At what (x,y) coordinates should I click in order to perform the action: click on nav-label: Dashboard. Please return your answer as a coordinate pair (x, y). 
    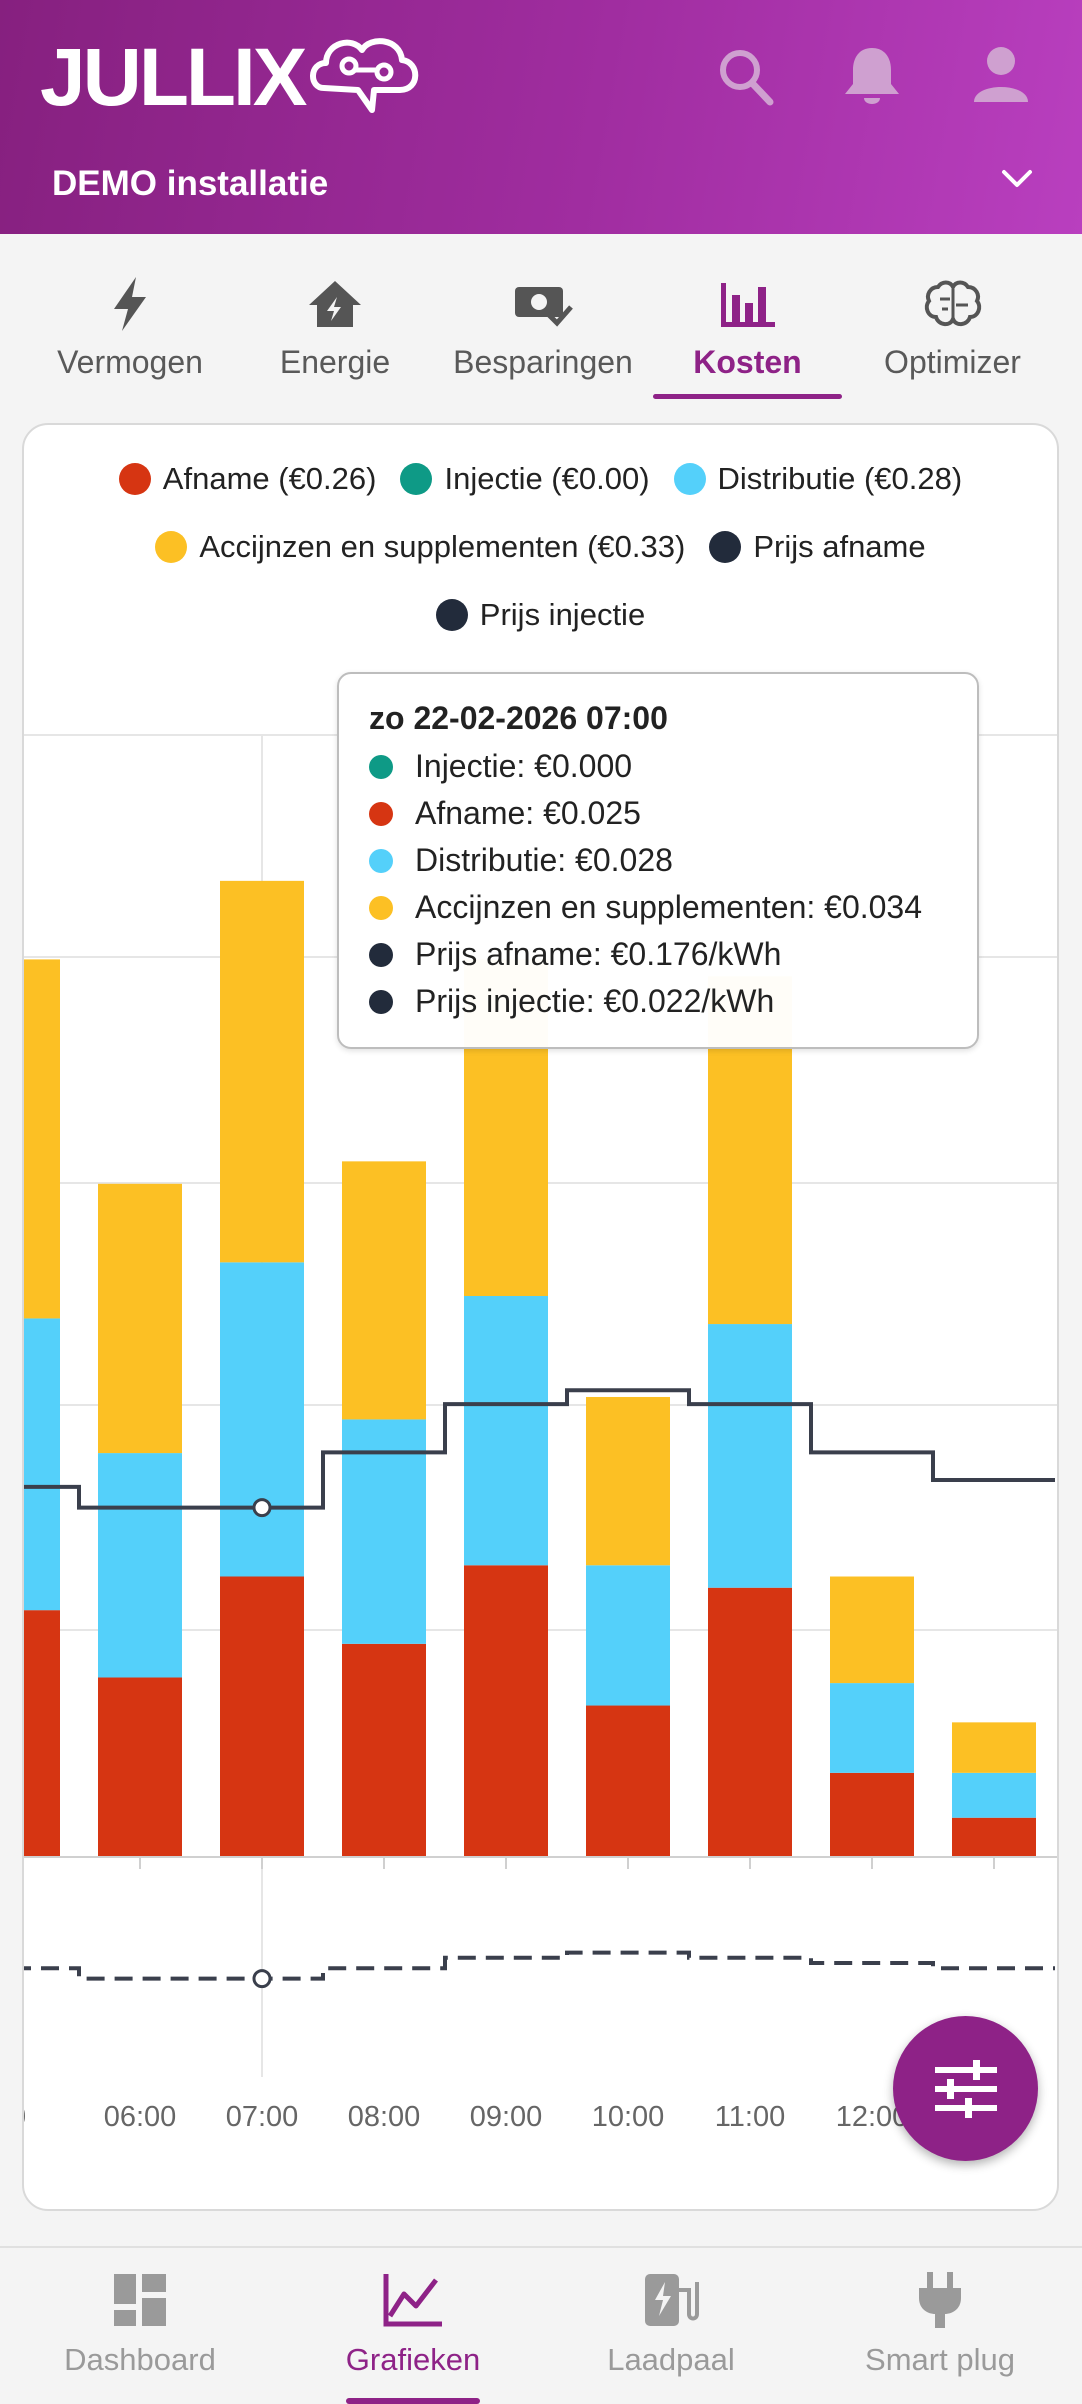
    Looking at the image, I should click on (140, 2359).